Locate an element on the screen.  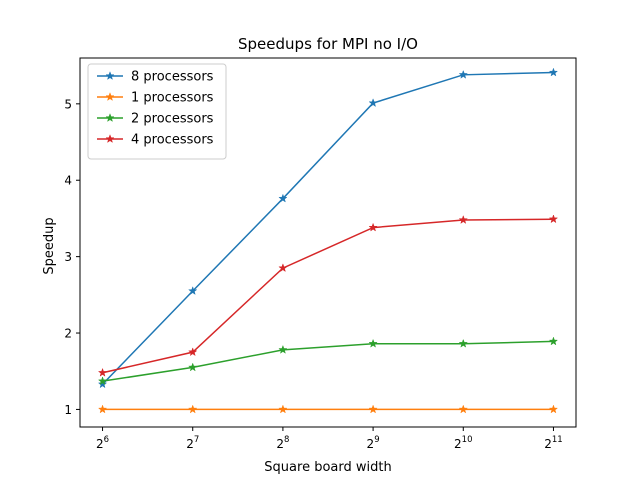
x-tick-exponent: 11 is located at coordinates (557, 440).